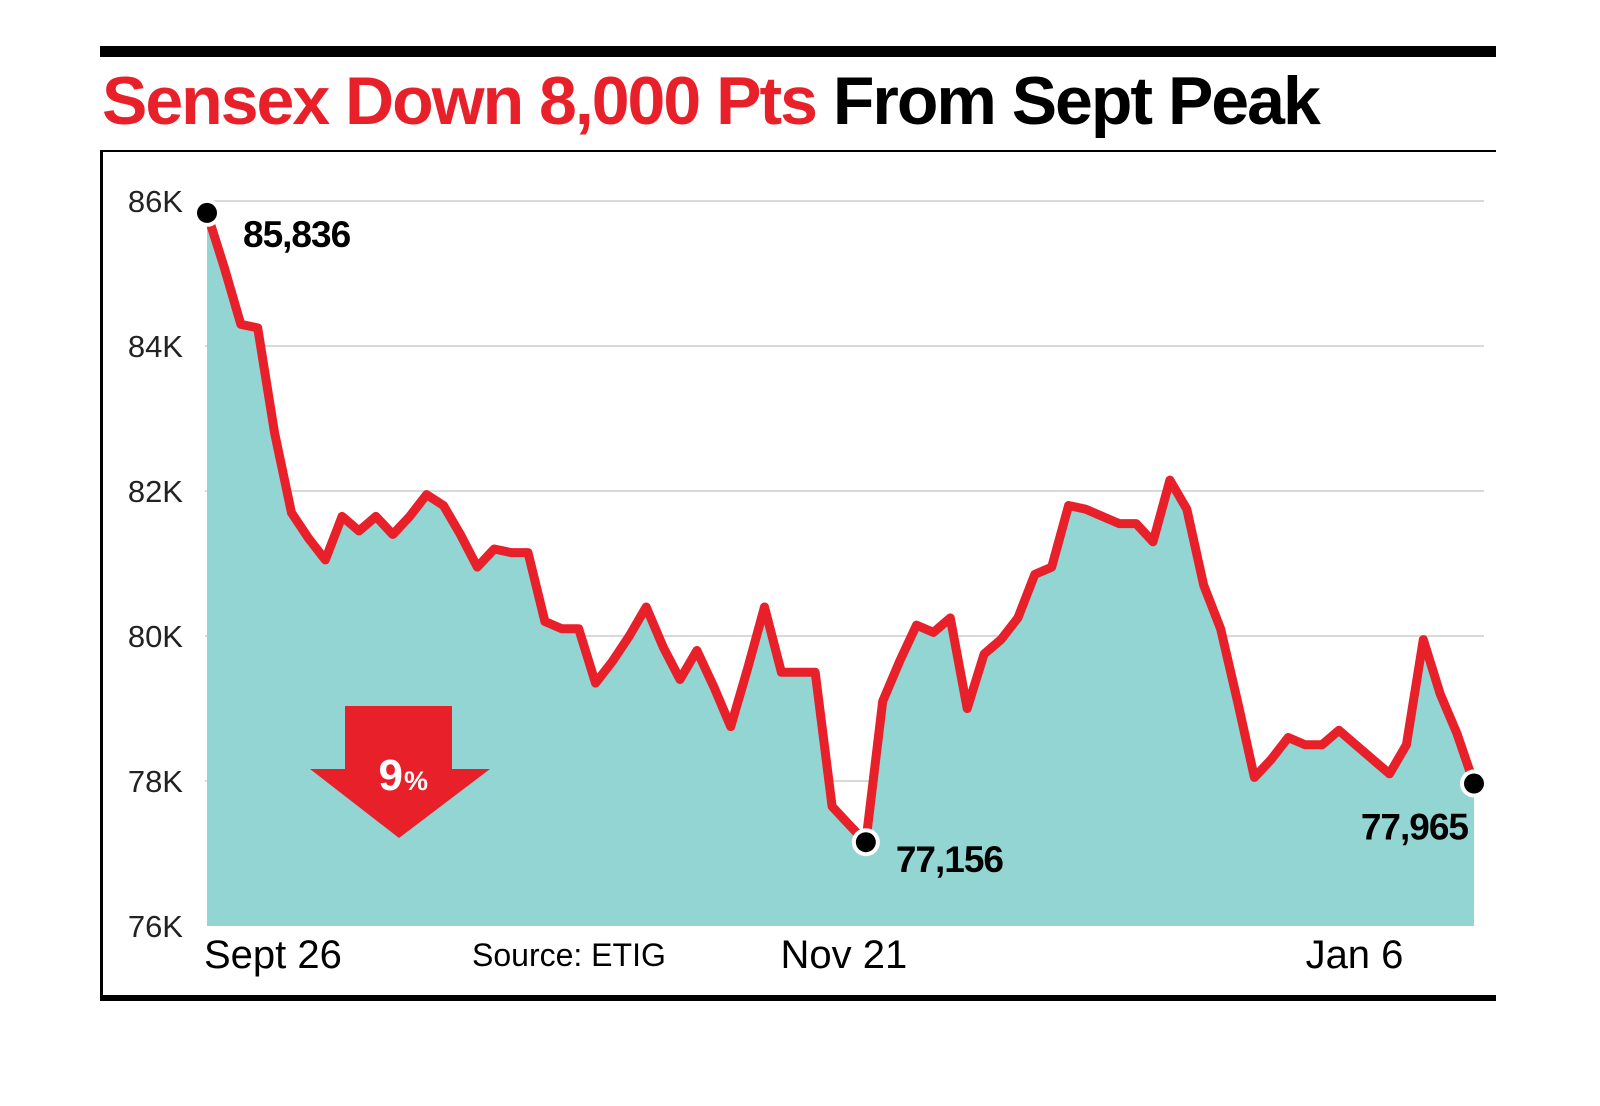  I want to click on chart-title: Sensex Down 8,000 Pts From Sept Peak, so click(711, 101).